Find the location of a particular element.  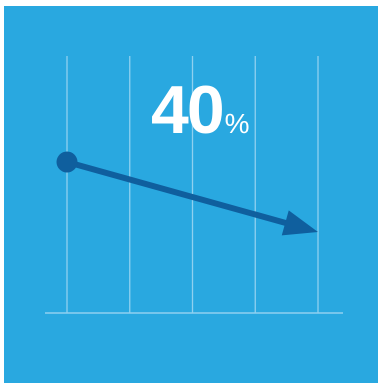

trend-line is located at coordinates (180, 193).